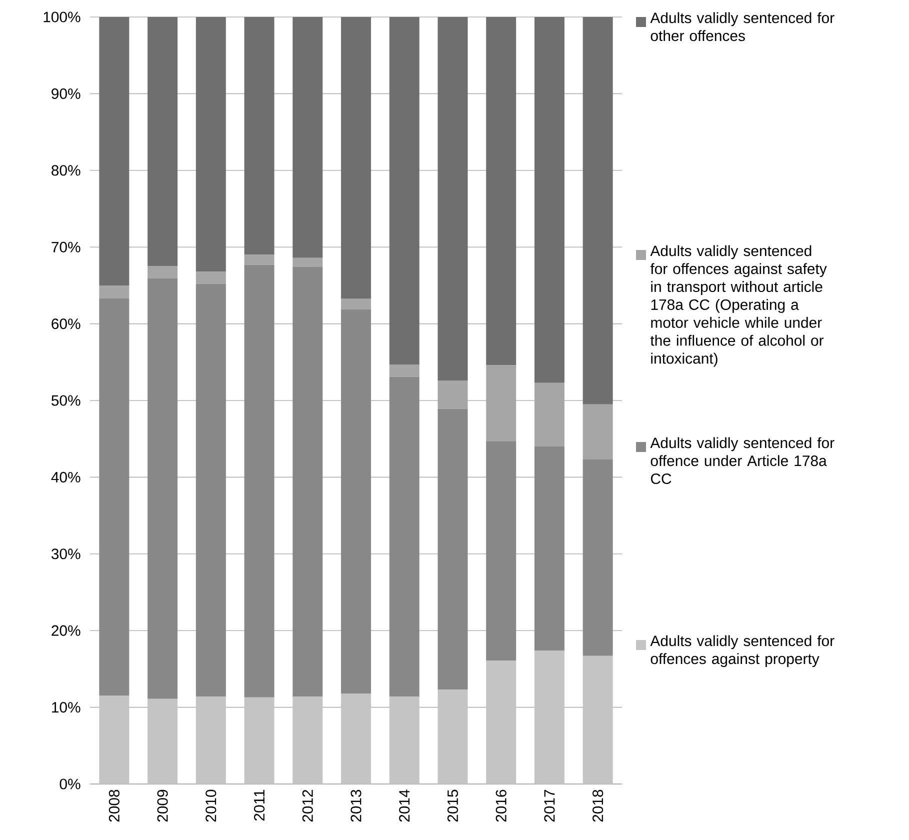 The width and height of the screenshot is (909, 840). What do you see at coordinates (404, 806) in the screenshot?
I see `x-tick-label: 2014` at bounding box center [404, 806].